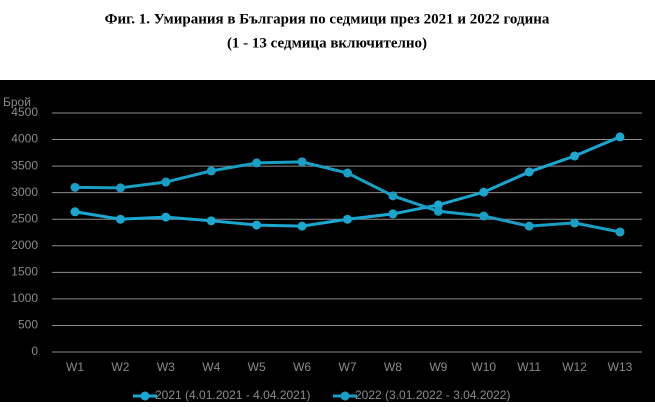  I want to click on x-tick-label: W3, so click(166, 367).